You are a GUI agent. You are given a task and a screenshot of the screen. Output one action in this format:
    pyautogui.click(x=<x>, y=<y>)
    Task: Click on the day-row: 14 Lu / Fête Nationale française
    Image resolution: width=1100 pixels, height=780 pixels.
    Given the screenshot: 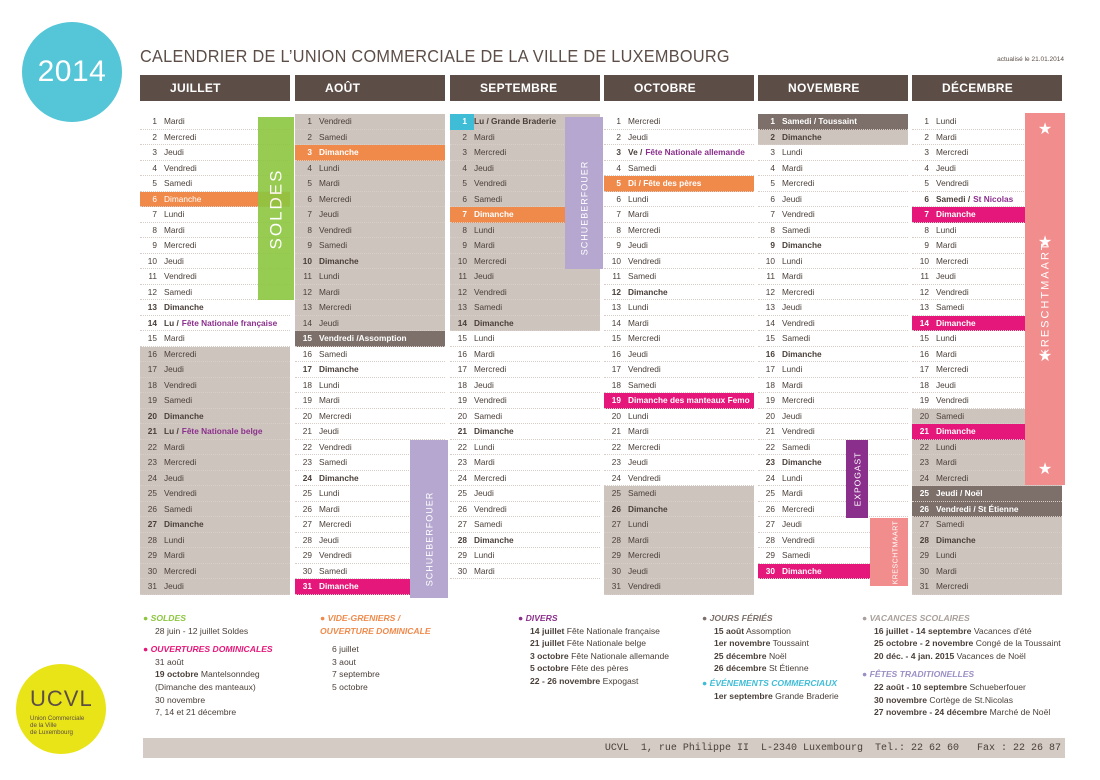 What is the action you would take?
    pyautogui.click(x=215, y=323)
    